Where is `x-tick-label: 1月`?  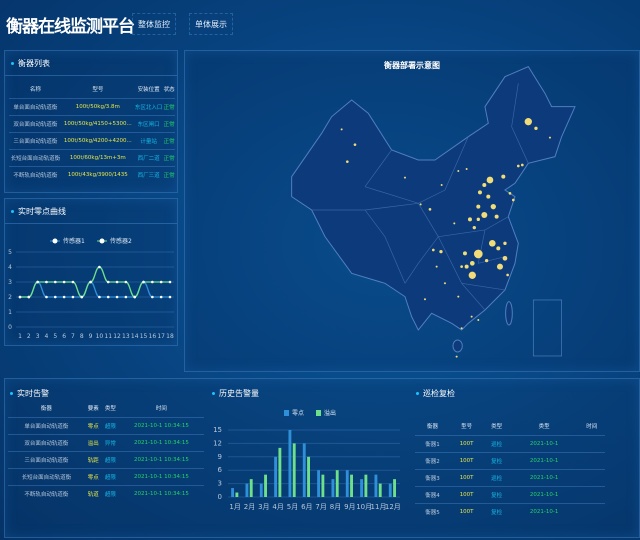 x-tick-label: 1月 is located at coordinates (234, 507).